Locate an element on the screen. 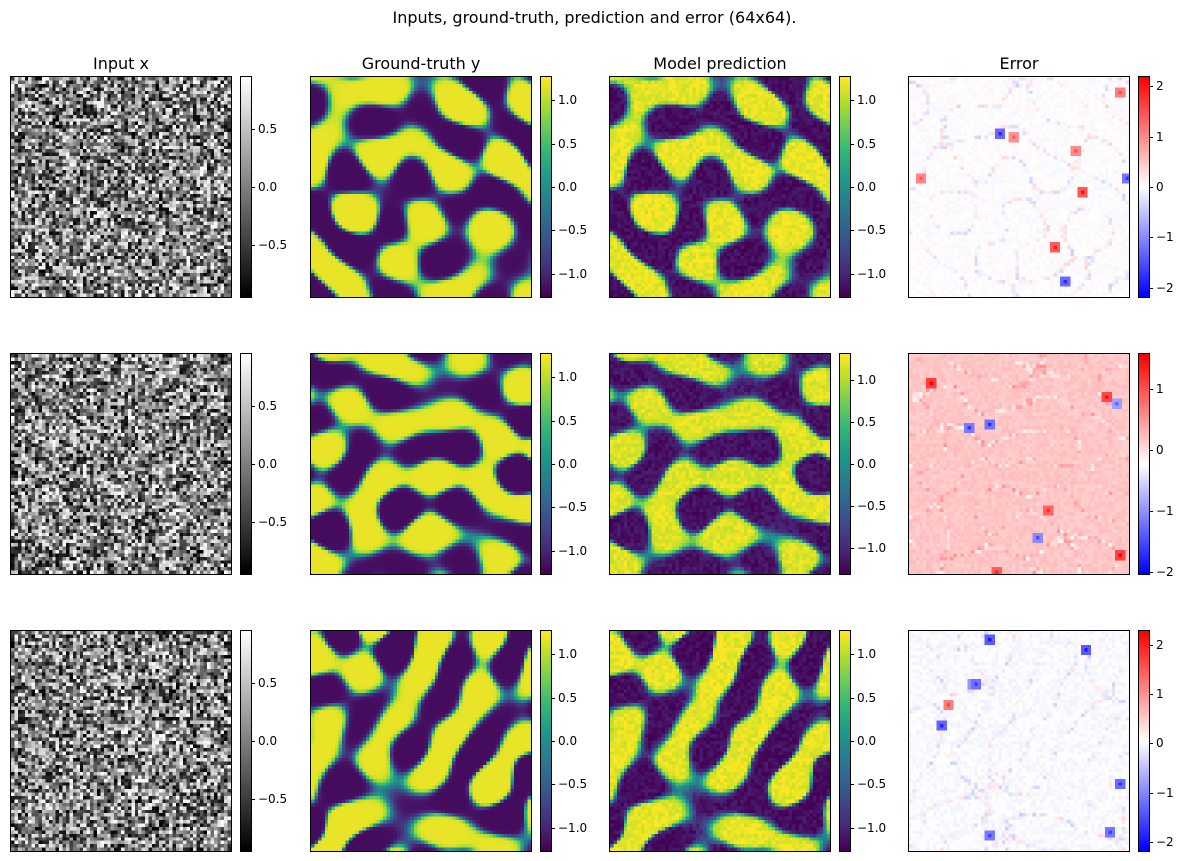 This screenshot has height=861, width=1189. column-title-input: Input x is located at coordinates (121, 63).